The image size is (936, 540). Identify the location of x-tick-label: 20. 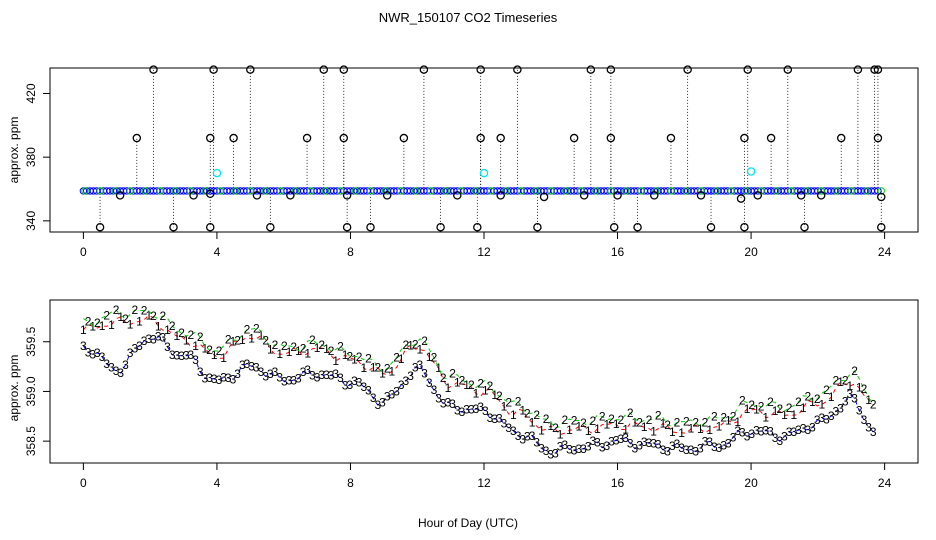
(751, 483).